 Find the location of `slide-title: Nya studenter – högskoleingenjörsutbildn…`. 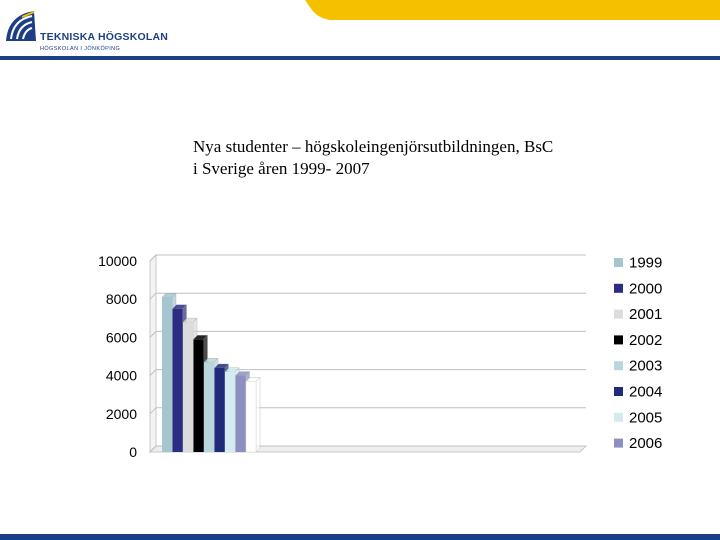

slide-title: Nya studenter – högskoleingenjörsutbildn… is located at coordinates (373, 157).